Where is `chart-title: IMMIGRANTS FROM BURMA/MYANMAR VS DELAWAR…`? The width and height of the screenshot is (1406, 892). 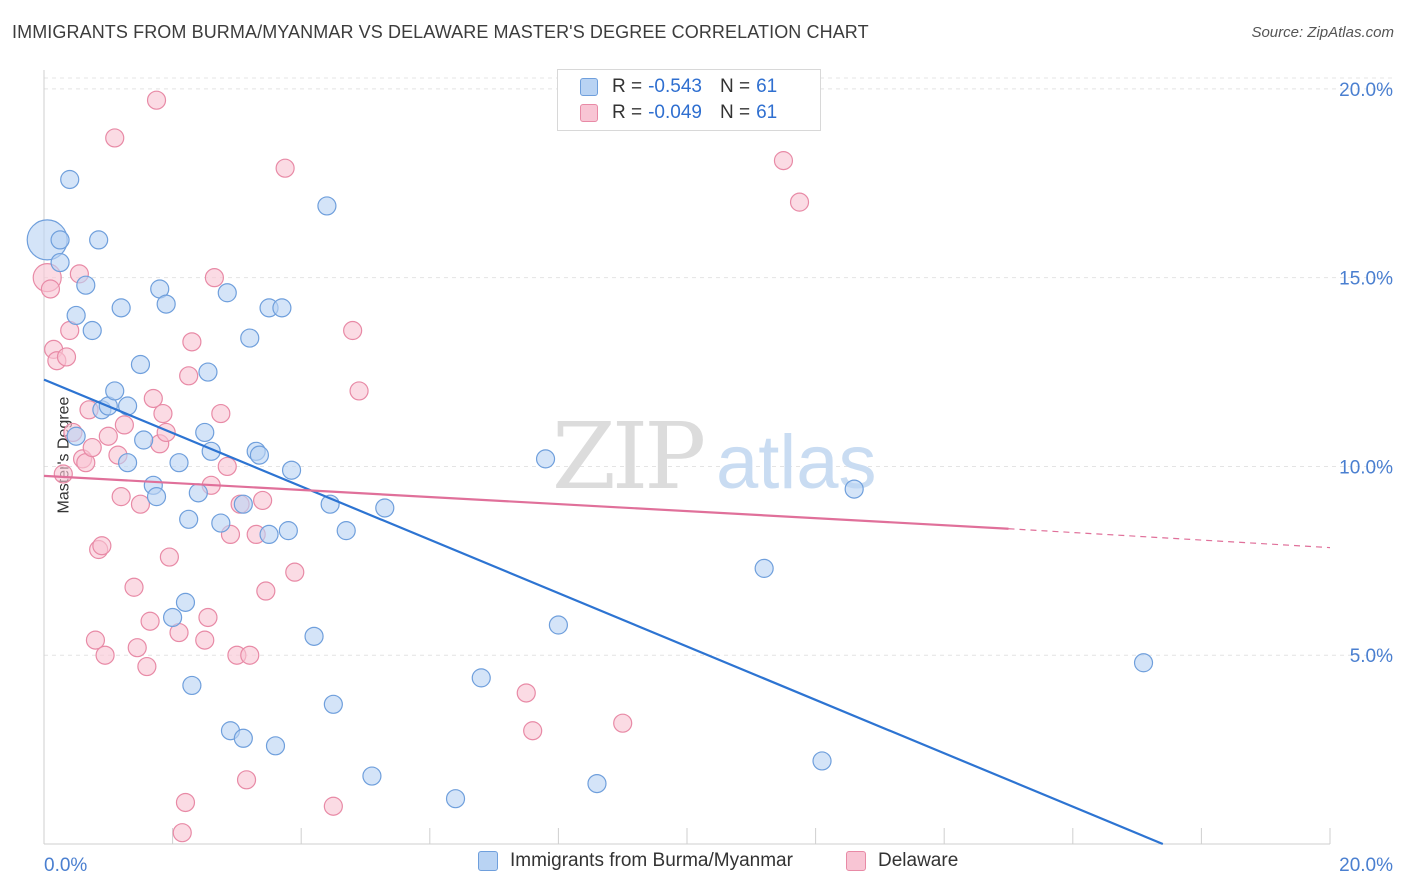
chart-title: IMMIGRANTS FROM BURMA/MYANMAR VS DELAWAR… is located at coordinates (440, 32).